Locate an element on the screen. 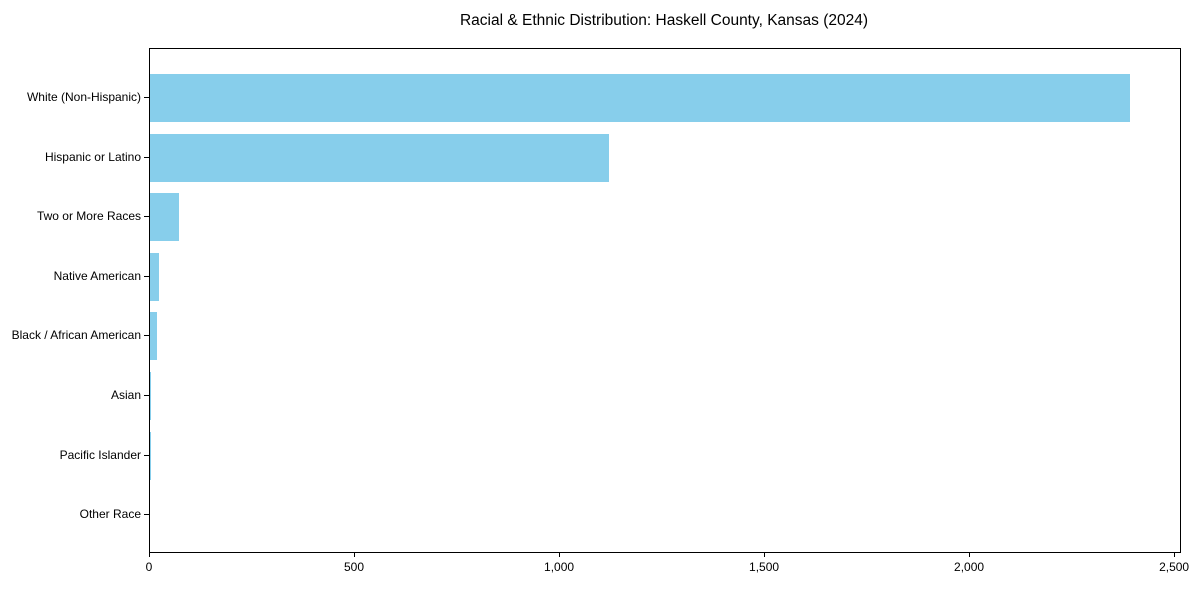 This screenshot has height=600, width=1200. y-tick-label: White (Non-Hispanic) is located at coordinates (83, 97).